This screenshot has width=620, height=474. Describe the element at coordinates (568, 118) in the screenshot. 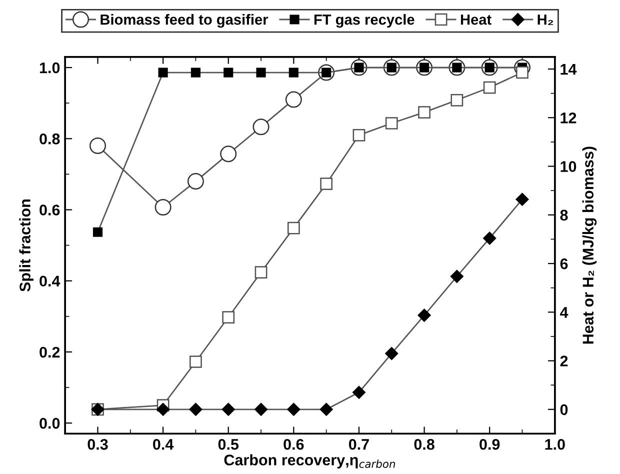

I see `y2-tick-label: 12` at that location.